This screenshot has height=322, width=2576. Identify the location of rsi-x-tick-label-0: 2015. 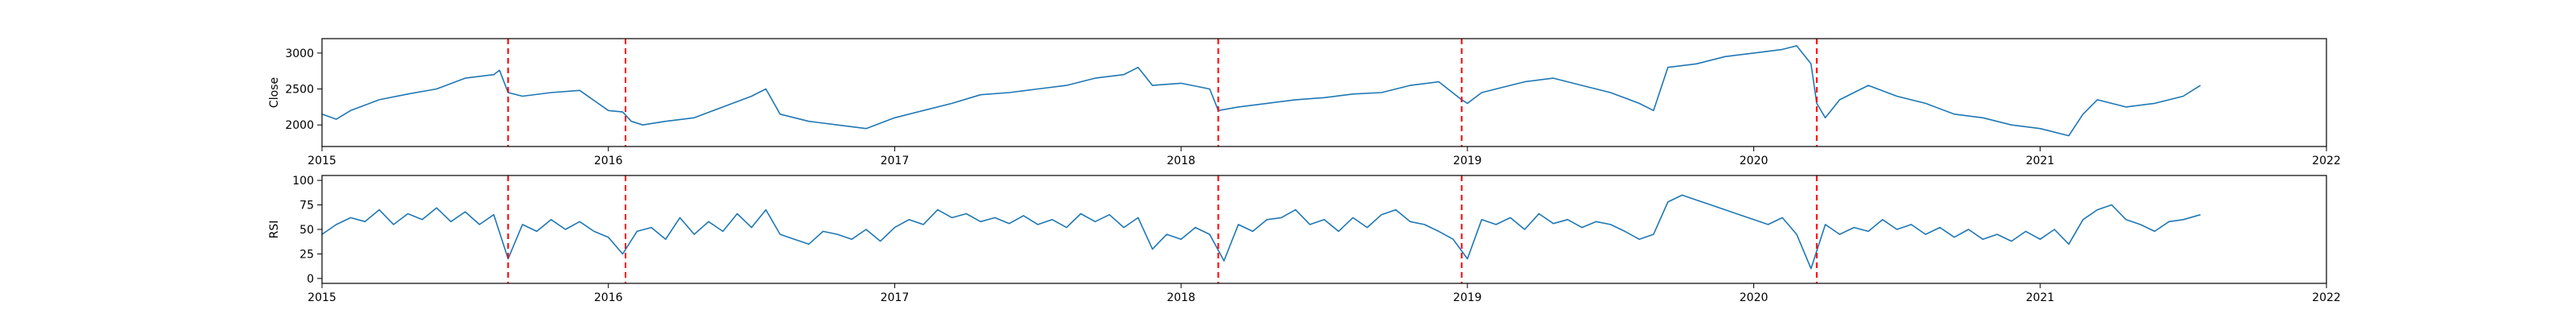
(322, 297).